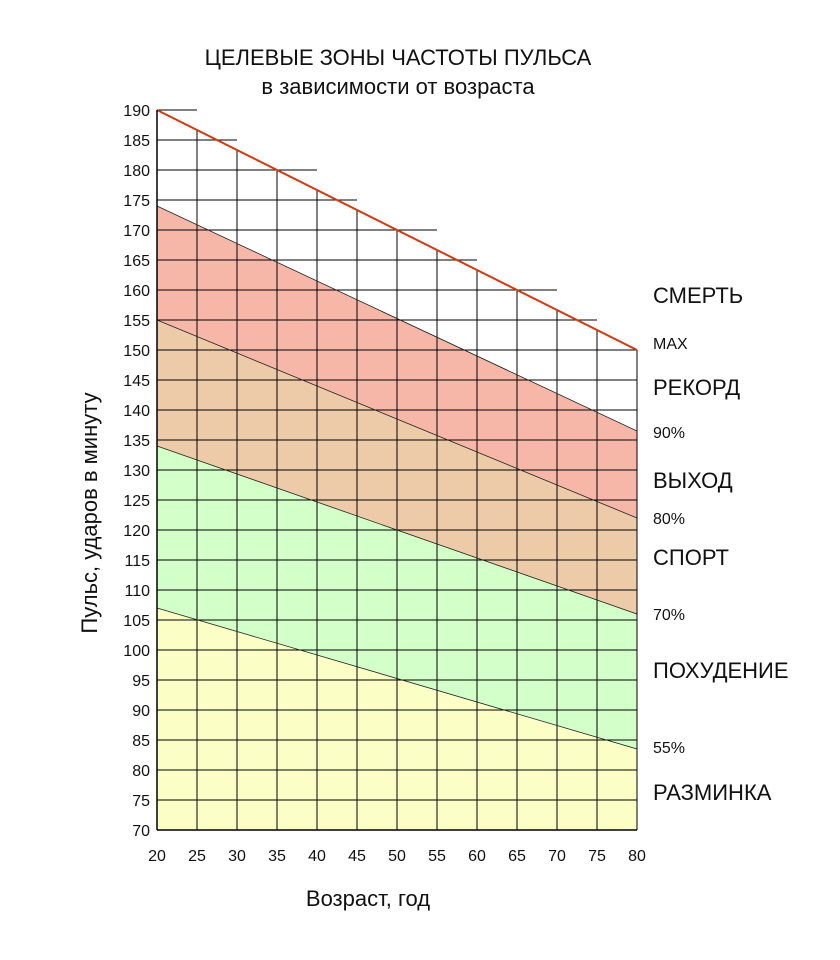  What do you see at coordinates (136, 471) in the screenshot?
I see `y-tick-label: 130` at bounding box center [136, 471].